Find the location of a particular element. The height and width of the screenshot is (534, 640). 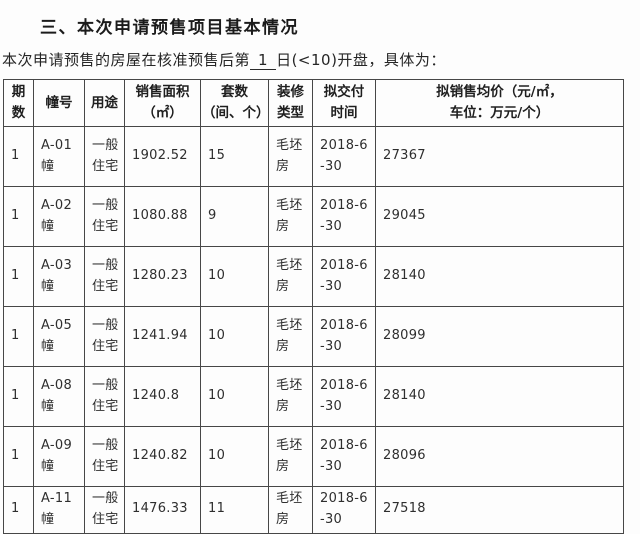

cell-building: A-03幢 is located at coordinates (59, 276).